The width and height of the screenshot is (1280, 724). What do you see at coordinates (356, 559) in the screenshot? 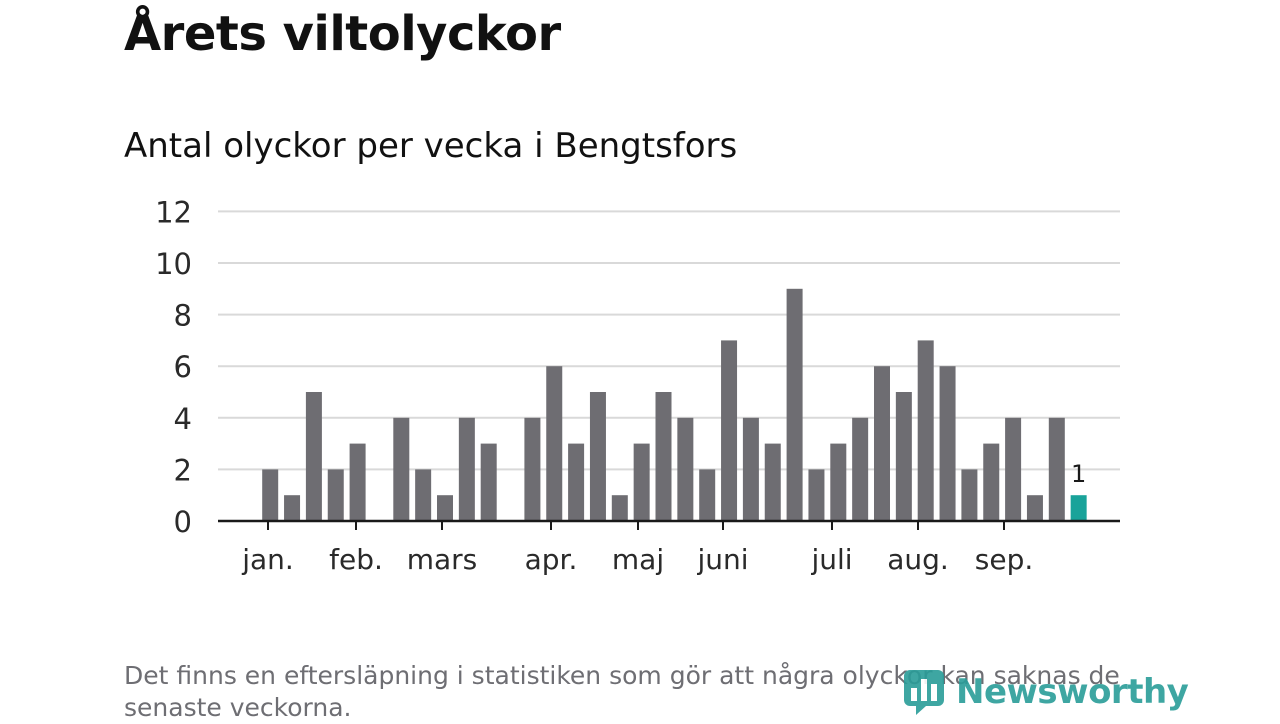
I see `x-tick-label: feb.` at bounding box center [356, 559].